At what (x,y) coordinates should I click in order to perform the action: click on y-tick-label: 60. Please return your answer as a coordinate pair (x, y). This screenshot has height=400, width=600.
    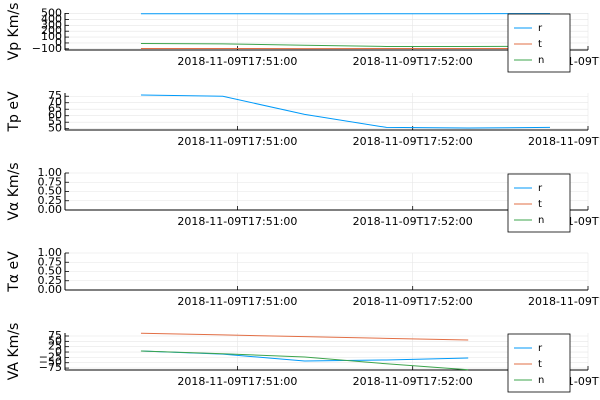
    Looking at the image, I should click on (55, 115).